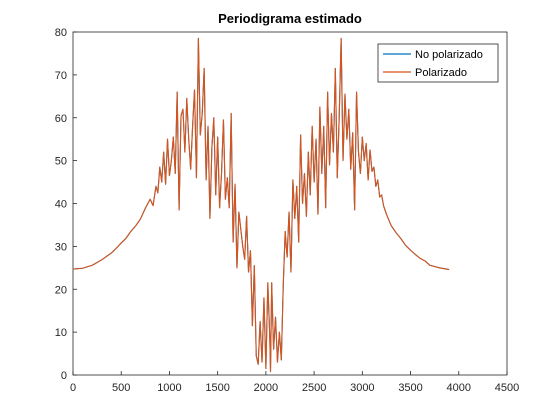 This screenshot has height=420, width=560. Describe the element at coordinates (169, 388) in the screenshot. I see `x-tick-label: 1000` at that location.